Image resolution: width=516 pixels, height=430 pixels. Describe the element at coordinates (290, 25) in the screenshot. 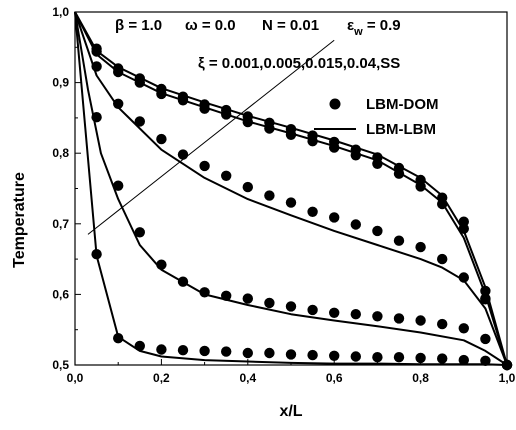

I see `param-n: N = 0.01` at that location.